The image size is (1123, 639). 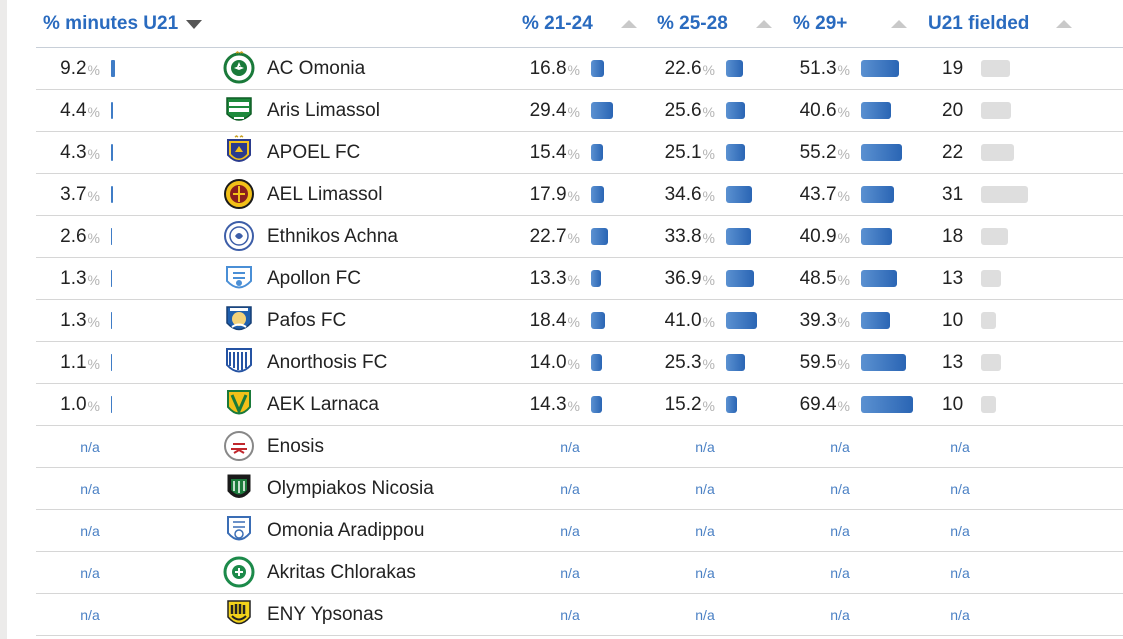 What do you see at coordinates (68, 362) in the screenshot?
I see `u21-minutes-cell: 1.1%` at bounding box center [68, 362].